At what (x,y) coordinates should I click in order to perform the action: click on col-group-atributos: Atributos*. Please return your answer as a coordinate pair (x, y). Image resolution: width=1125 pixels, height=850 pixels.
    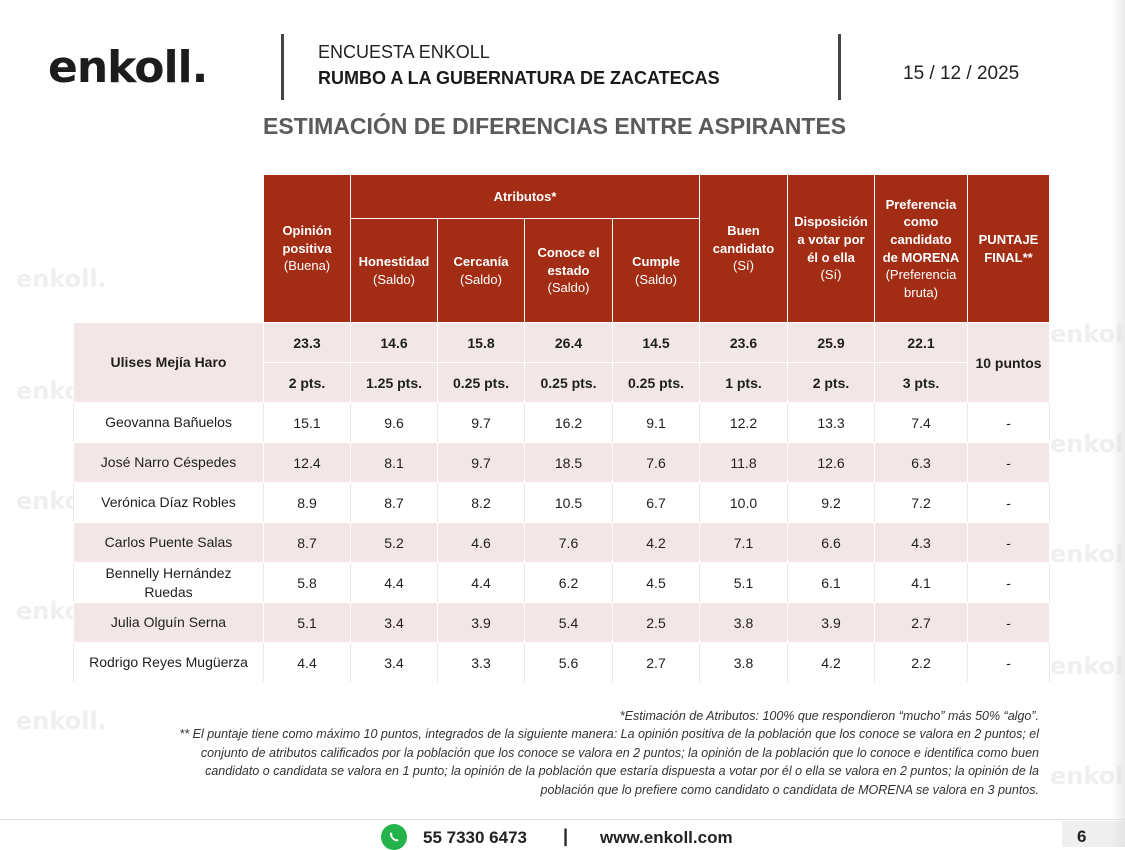
    Looking at the image, I should click on (525, 196).